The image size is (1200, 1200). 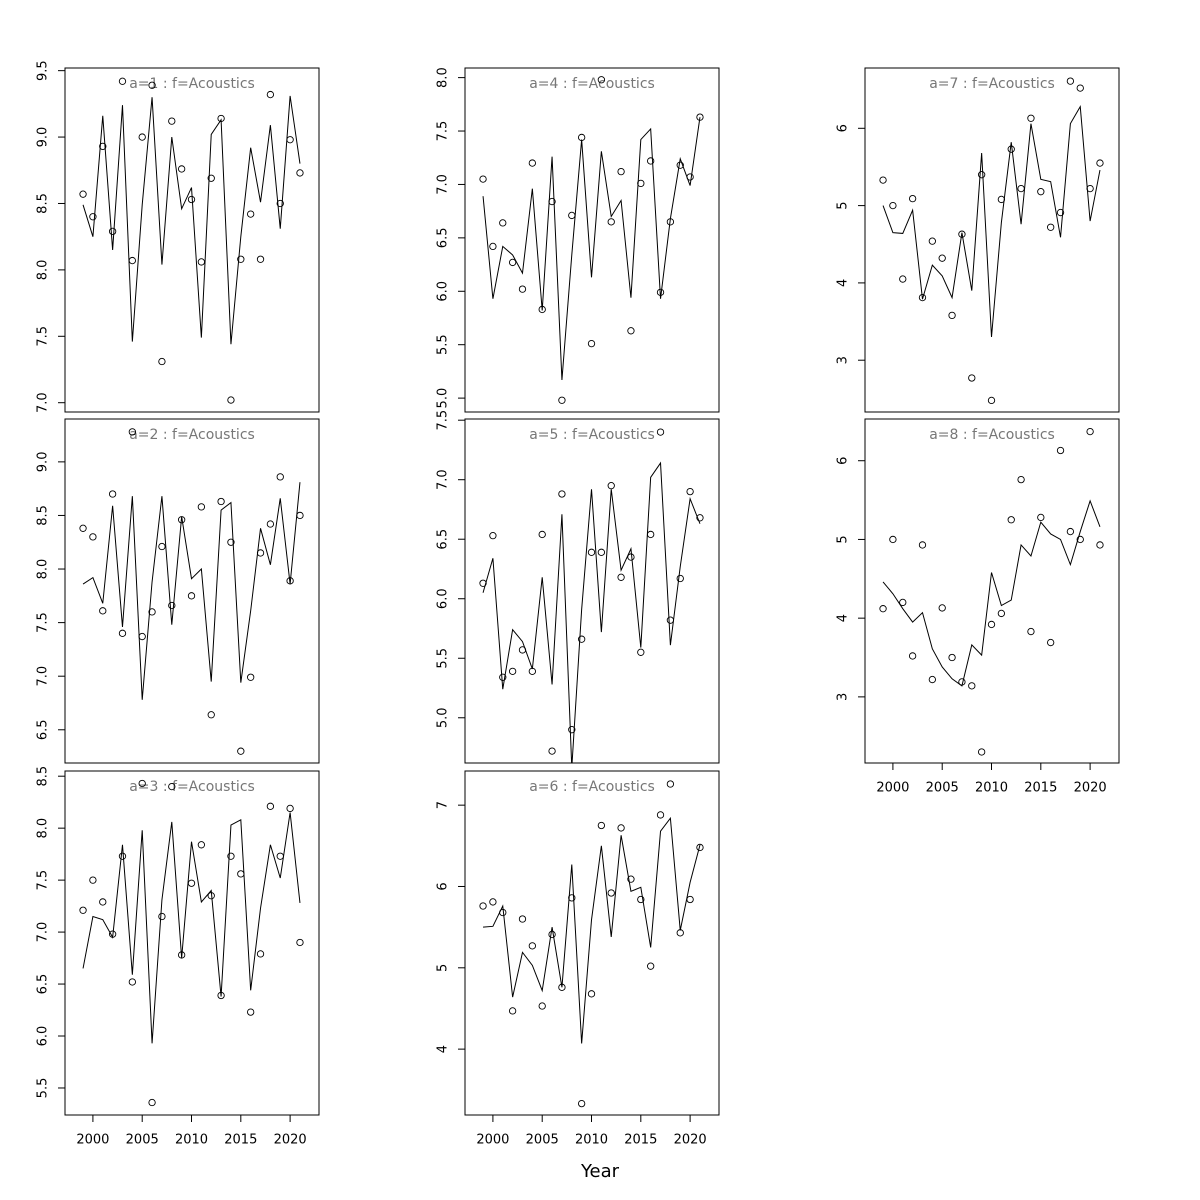 I want to click on panel: a=5 : f=Acoustics 5.0 5.5 6.0 6.5 7.0 7.5, so click(x=578, y=587).